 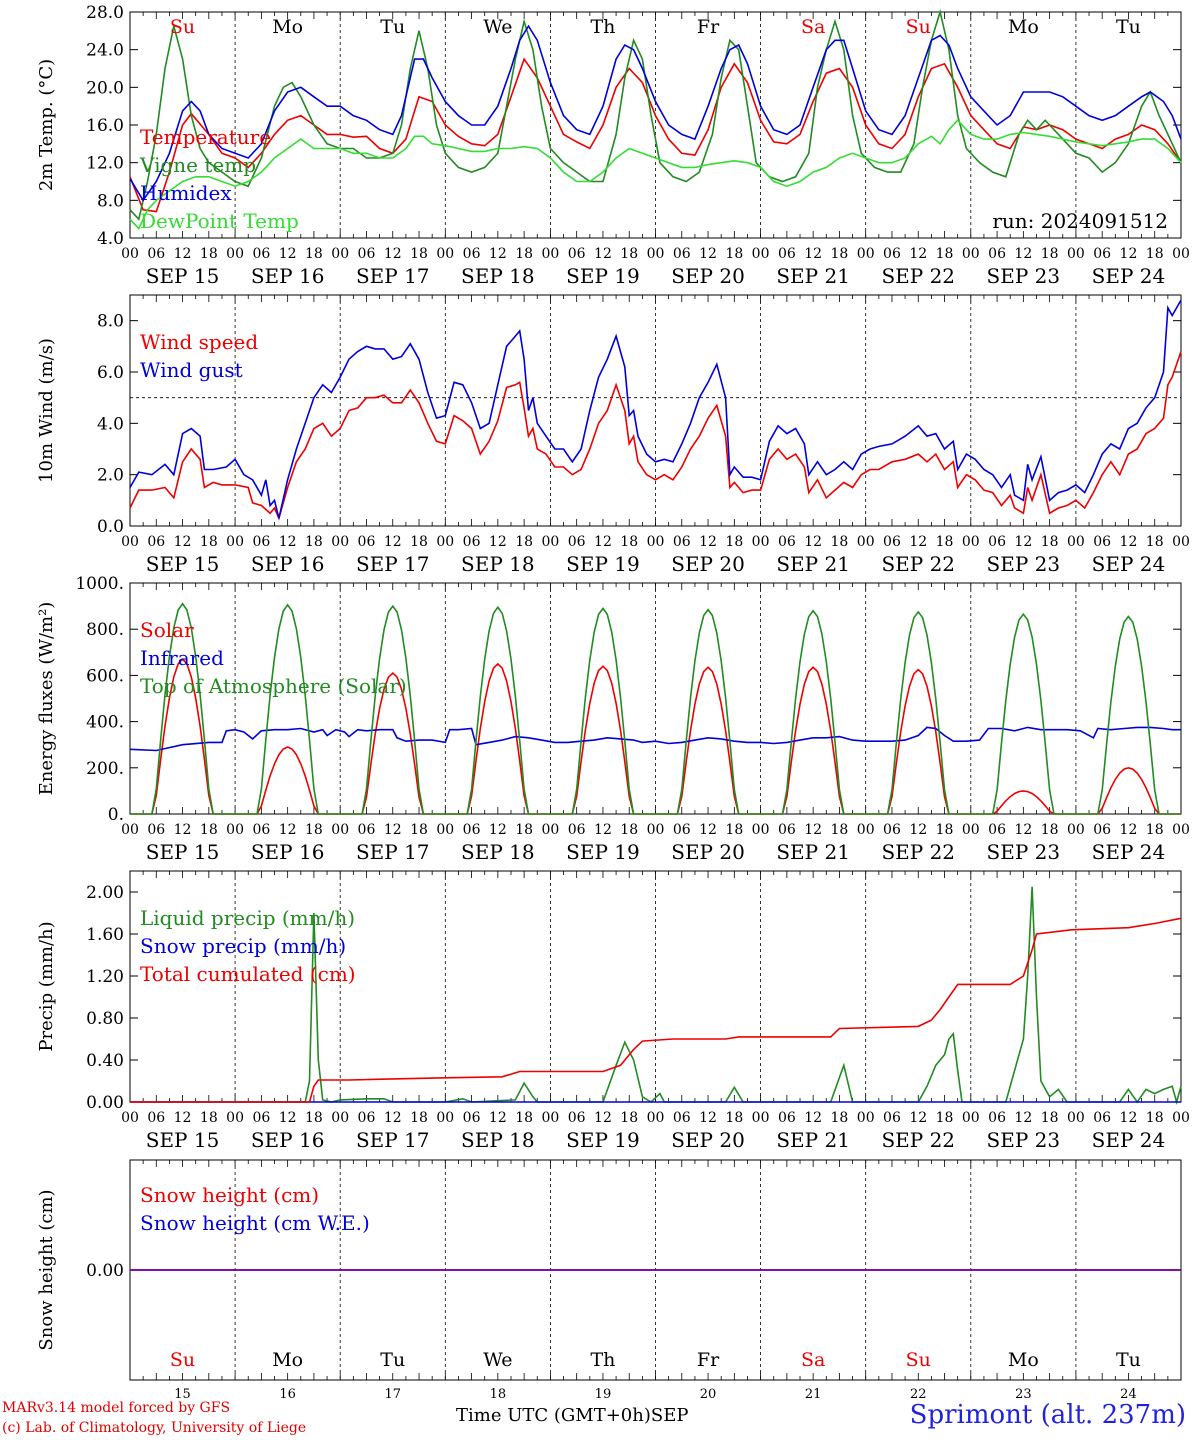 What do you see at coordinates (105, 88) in the screenshot?
I see `y-tick-label: 20.0` at bounding box center [105, 88].